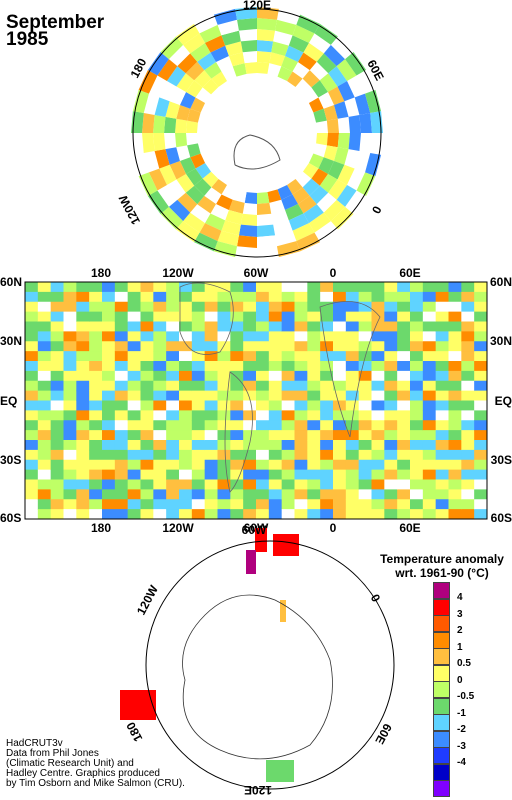 This screenshot has height=800, width=512. What do you see at coordinates (256, 526) in the screenshot?
I see `lon-label-bottom: 60W` at bounding box center [256, 526].